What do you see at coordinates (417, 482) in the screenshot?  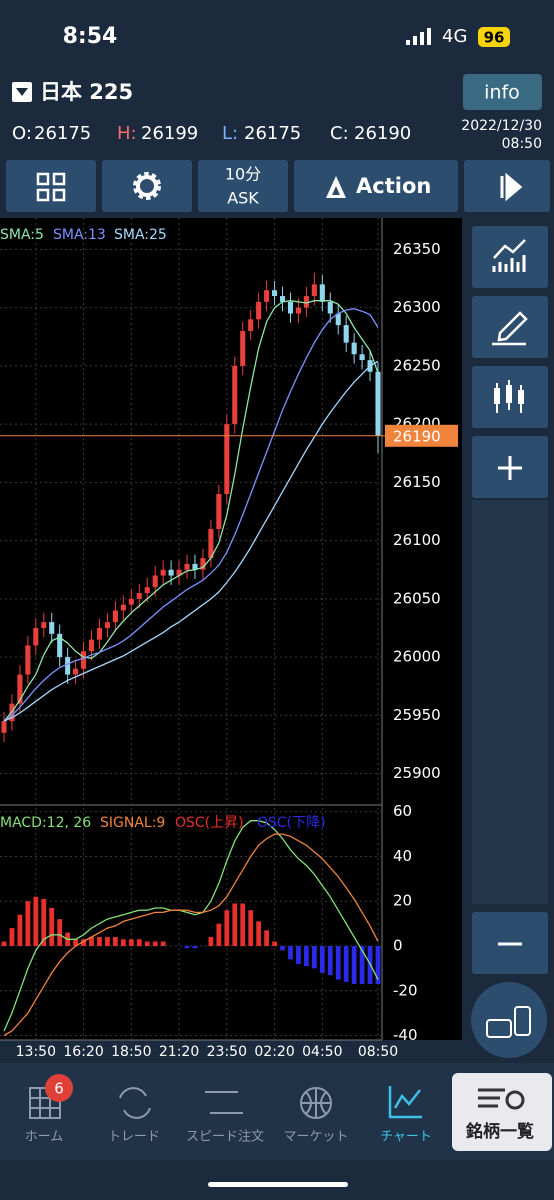 I see `y-tick-label: 26150` at bounding box center [417, 482].